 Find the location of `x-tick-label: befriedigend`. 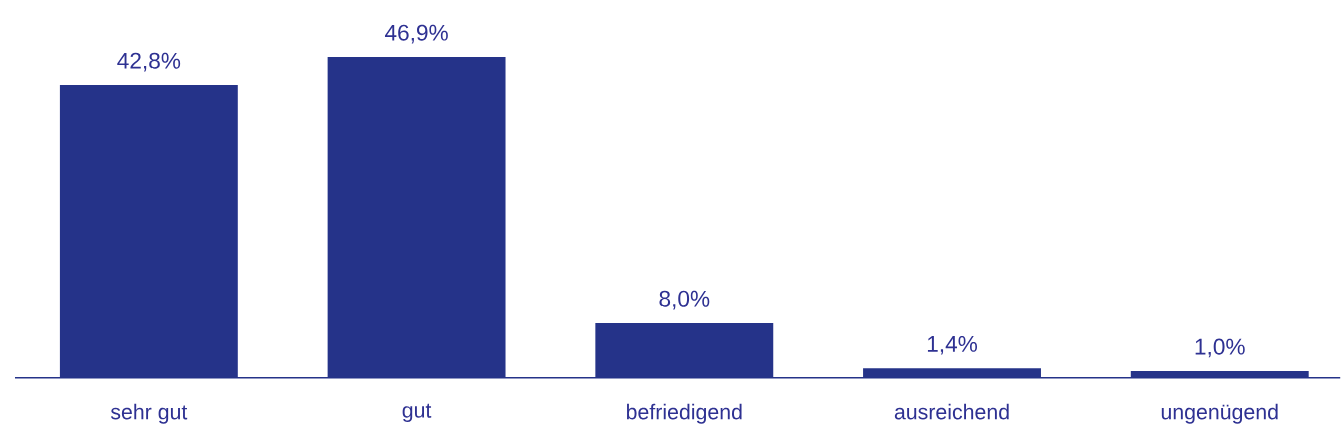

x-tick-label: befriedigend is located at coordinates (684, 413).